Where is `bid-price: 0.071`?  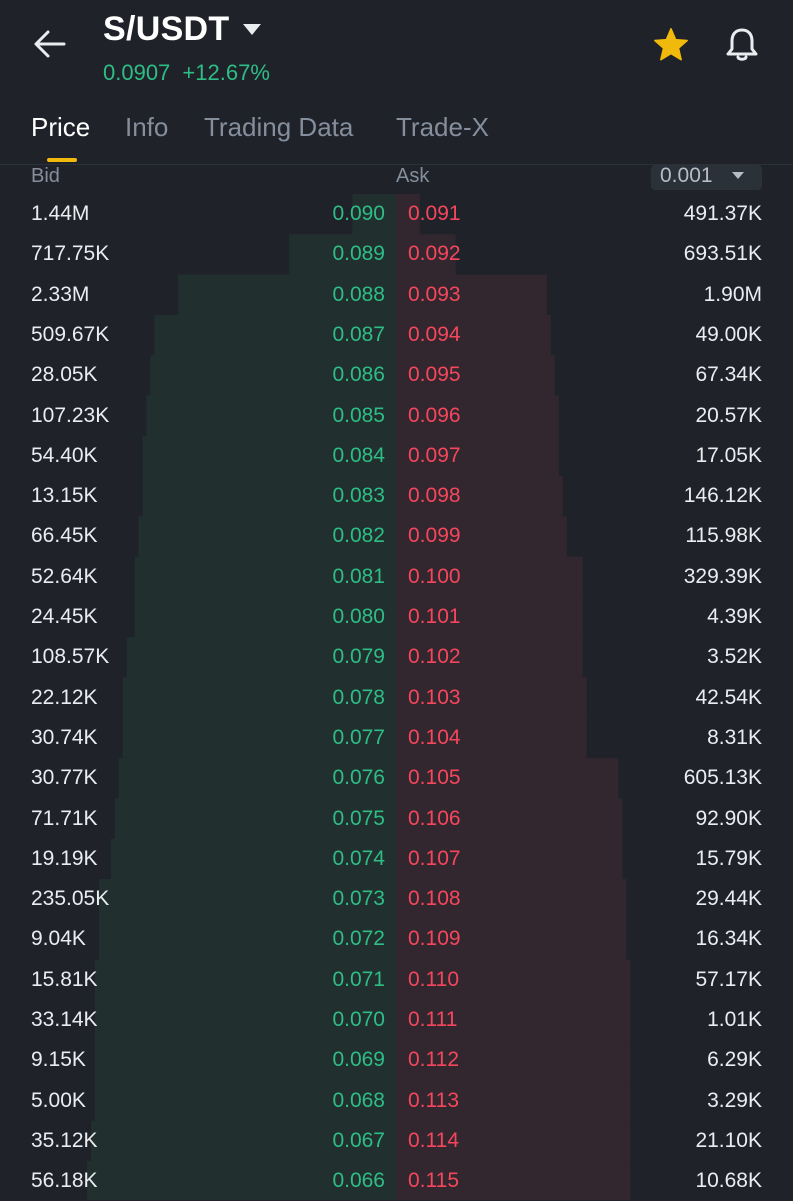 bid-price: 0.071 is located at coordinates (358, 979).